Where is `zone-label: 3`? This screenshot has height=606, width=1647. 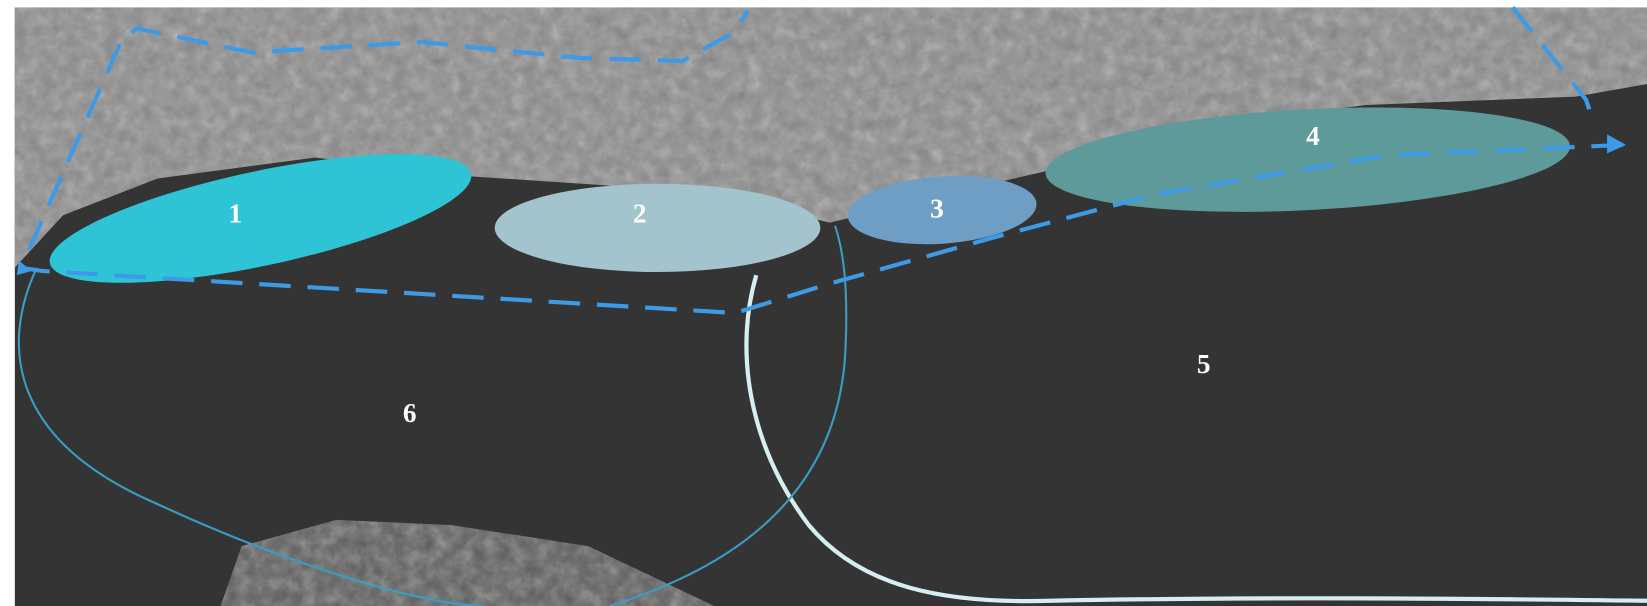 zone-label: 3 is located at coordinates (937, 208).